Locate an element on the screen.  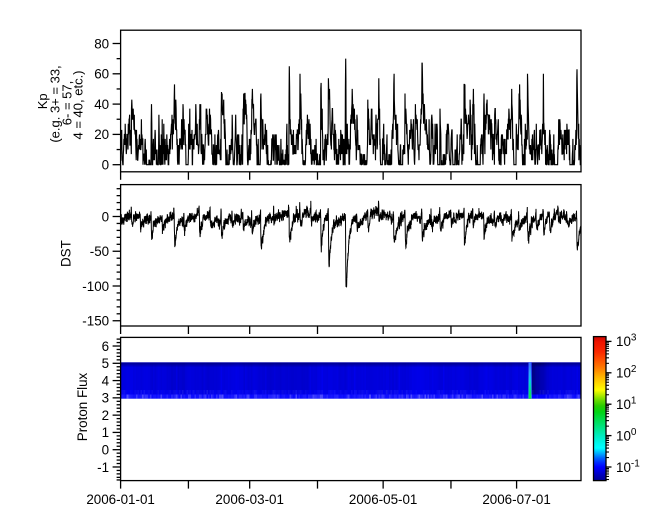
svg-text: (e.g. 3+ = 33, is located at coordinates (54, 103).